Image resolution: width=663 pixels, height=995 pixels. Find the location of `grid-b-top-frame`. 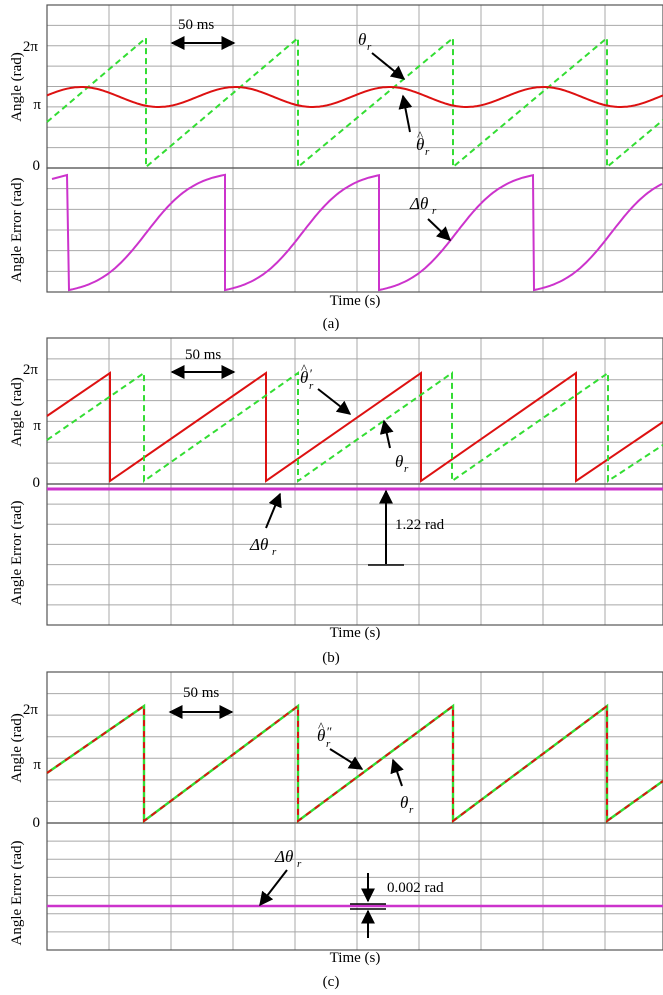

grid-b-top-frame is located at coordinates (354, 411).